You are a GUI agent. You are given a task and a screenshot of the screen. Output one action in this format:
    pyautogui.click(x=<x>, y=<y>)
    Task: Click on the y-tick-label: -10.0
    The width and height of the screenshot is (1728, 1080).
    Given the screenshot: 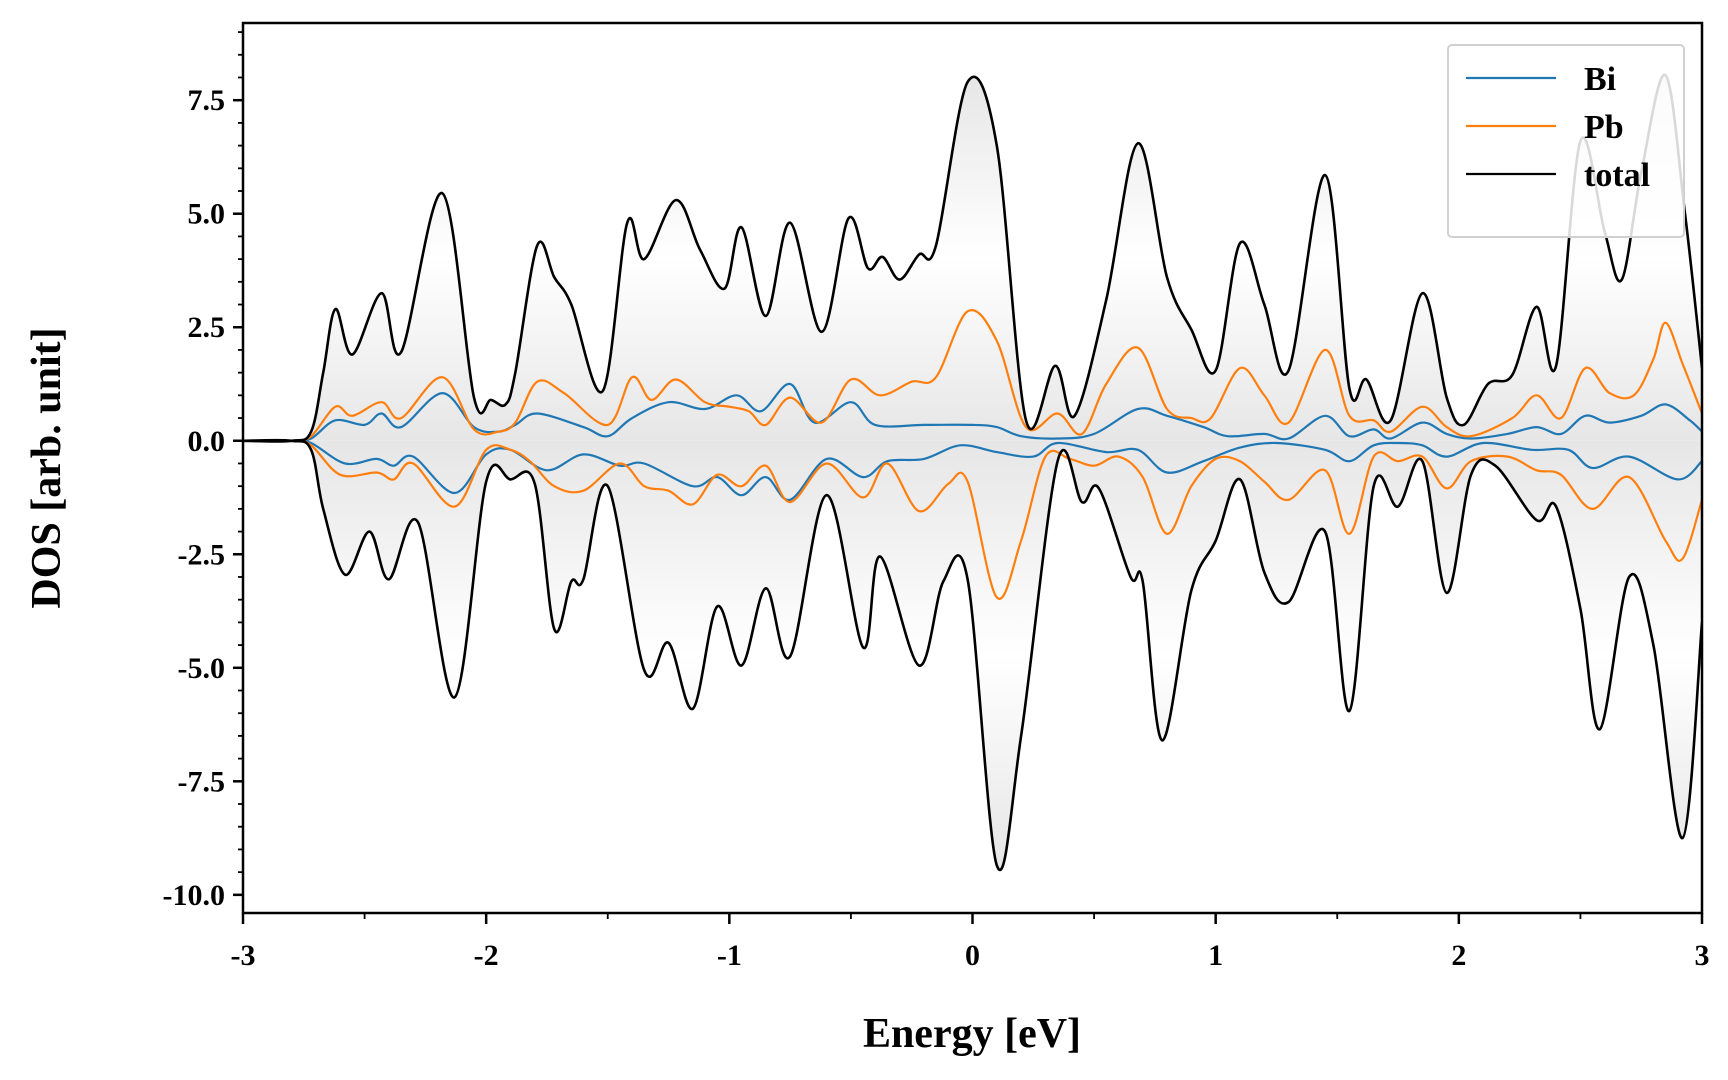 What is the action you would take?
    pyautogui.click(x=194, y=895)
    